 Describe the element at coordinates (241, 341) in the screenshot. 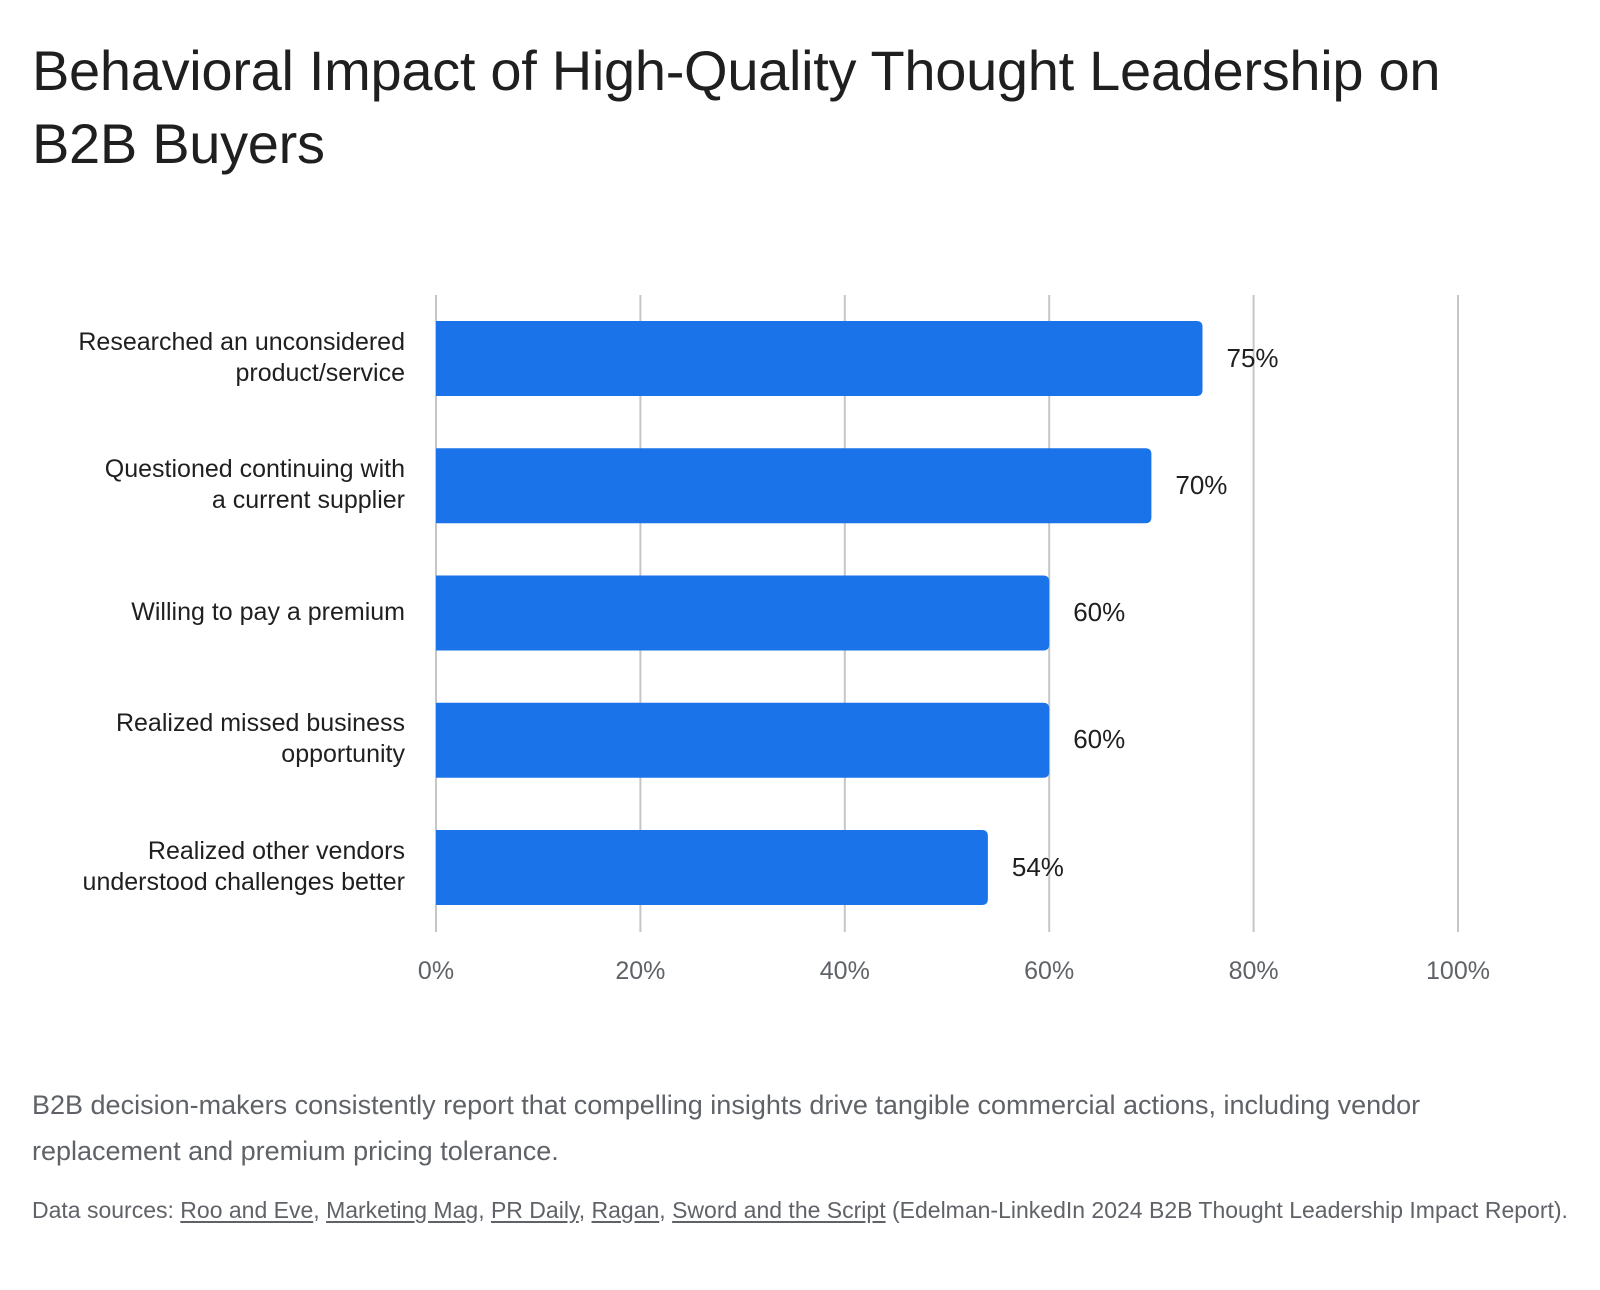

I see `category-label-line: Researched an unconsidered` at that location.